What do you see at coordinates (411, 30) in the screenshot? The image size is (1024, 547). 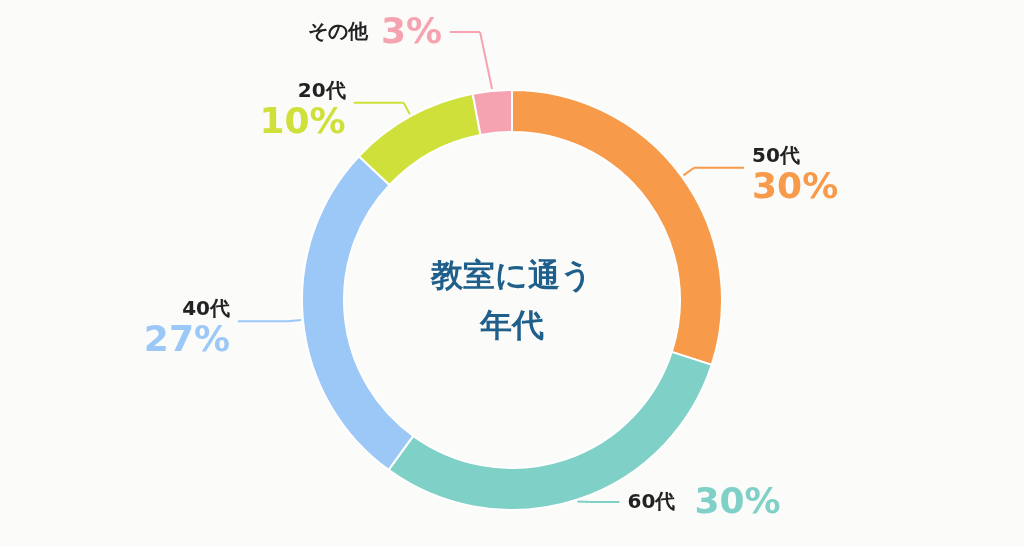 I see `data-label: 3%` at bounding box center [411, 30].